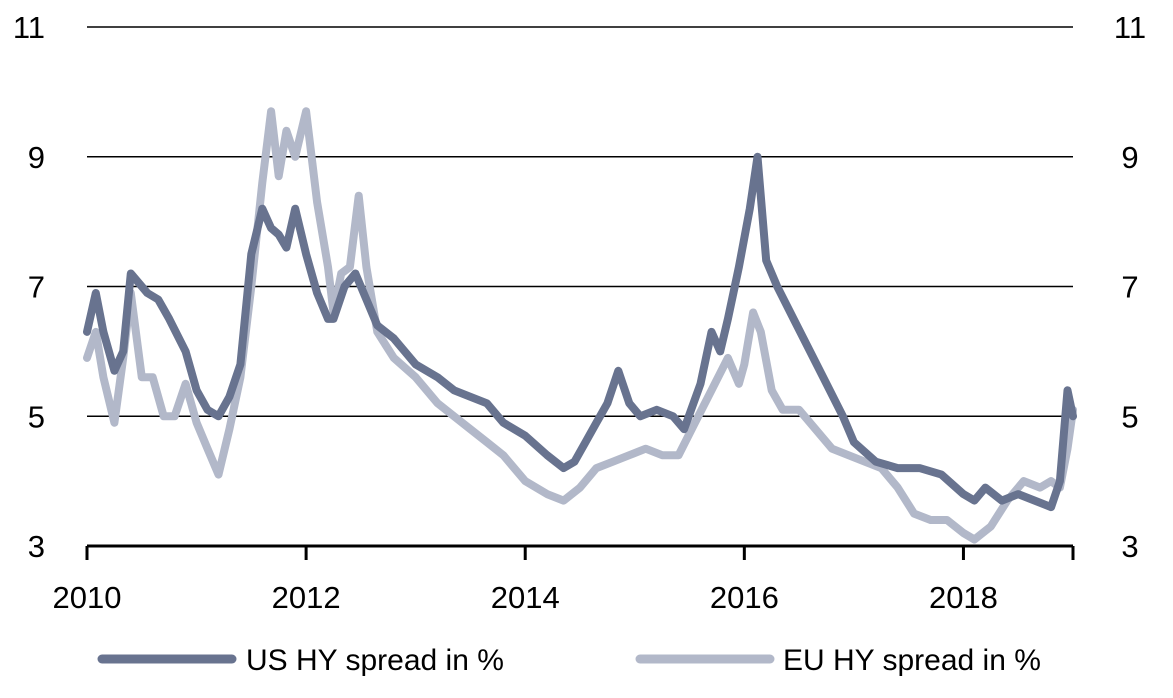 The width and height of the screenshot is (1173, 698). Describe the element at coordinates (1129, 287) in the screenshot. I see `y-tick-label-right: 7` at that location.